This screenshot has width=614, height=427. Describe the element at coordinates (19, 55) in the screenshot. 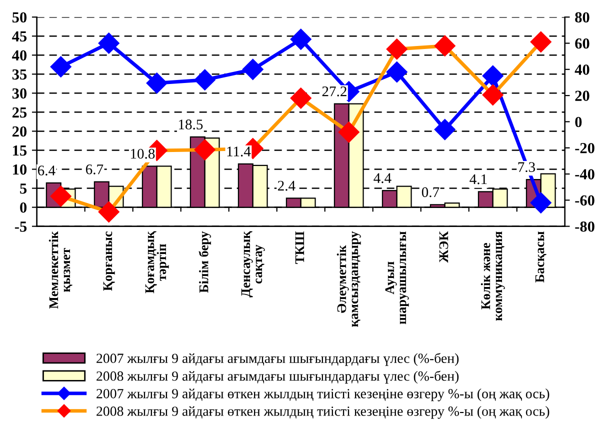

I see `y-tick-label: 40` at that location.